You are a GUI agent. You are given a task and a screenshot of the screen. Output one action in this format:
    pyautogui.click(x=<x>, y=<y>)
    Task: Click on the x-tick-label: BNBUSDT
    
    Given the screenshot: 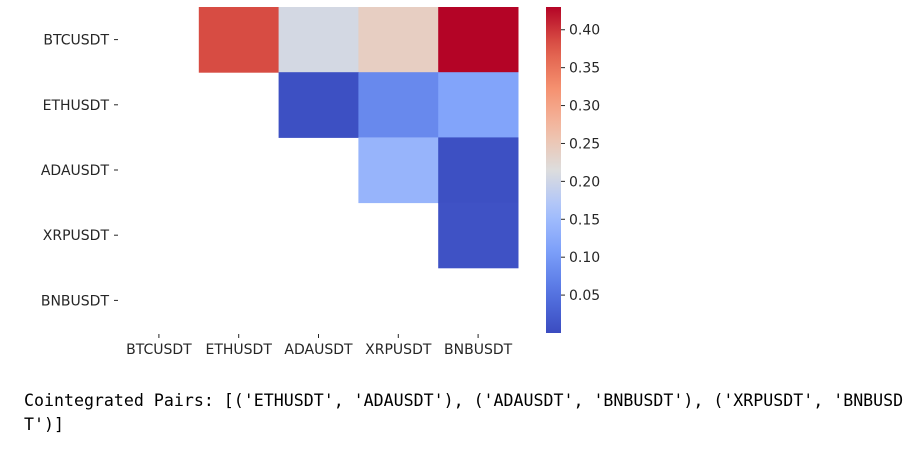 What is the action you would take?
    pyautogui.click(x=478, y=350)
    